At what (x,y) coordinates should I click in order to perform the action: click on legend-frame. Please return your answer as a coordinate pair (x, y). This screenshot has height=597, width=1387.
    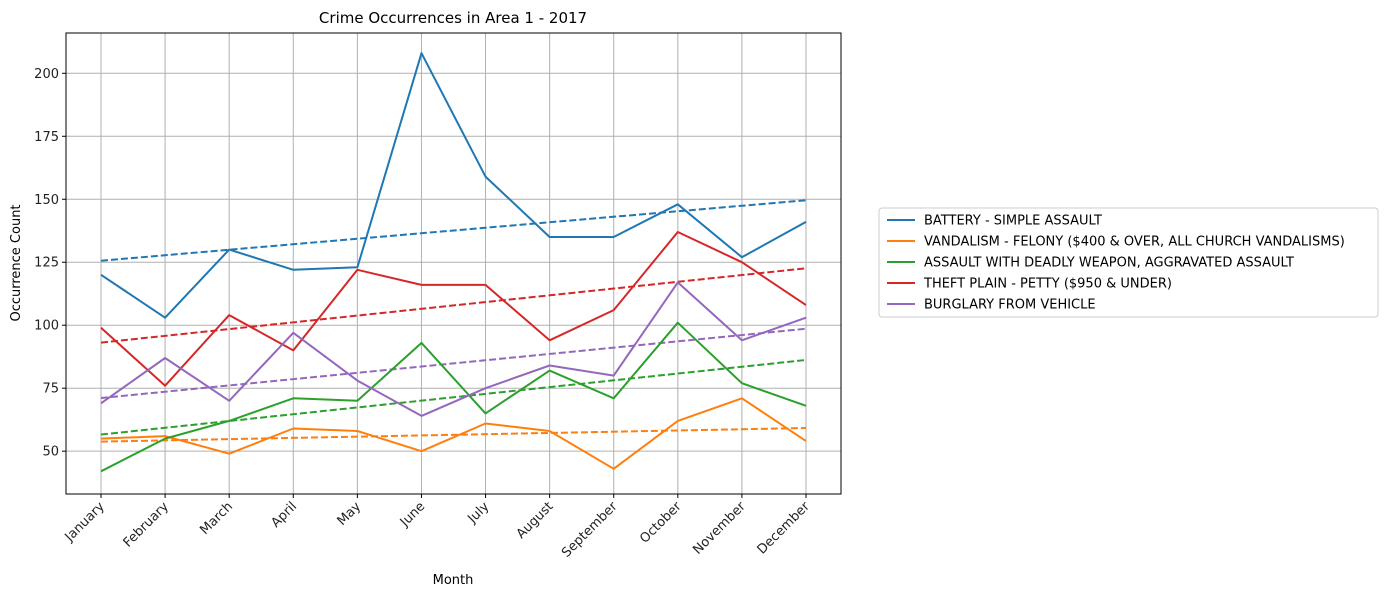
    Looking at the image, I should click on (1128, 262).